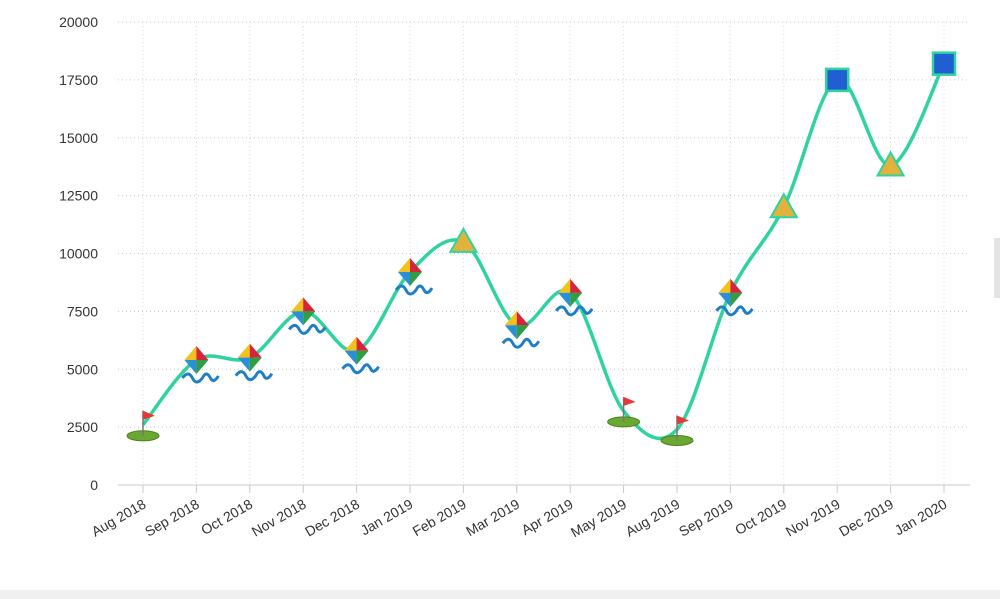  Describe the element at coordinates (78, 22) in the screenshot. I see `y-tick-label: 20000` at that location.